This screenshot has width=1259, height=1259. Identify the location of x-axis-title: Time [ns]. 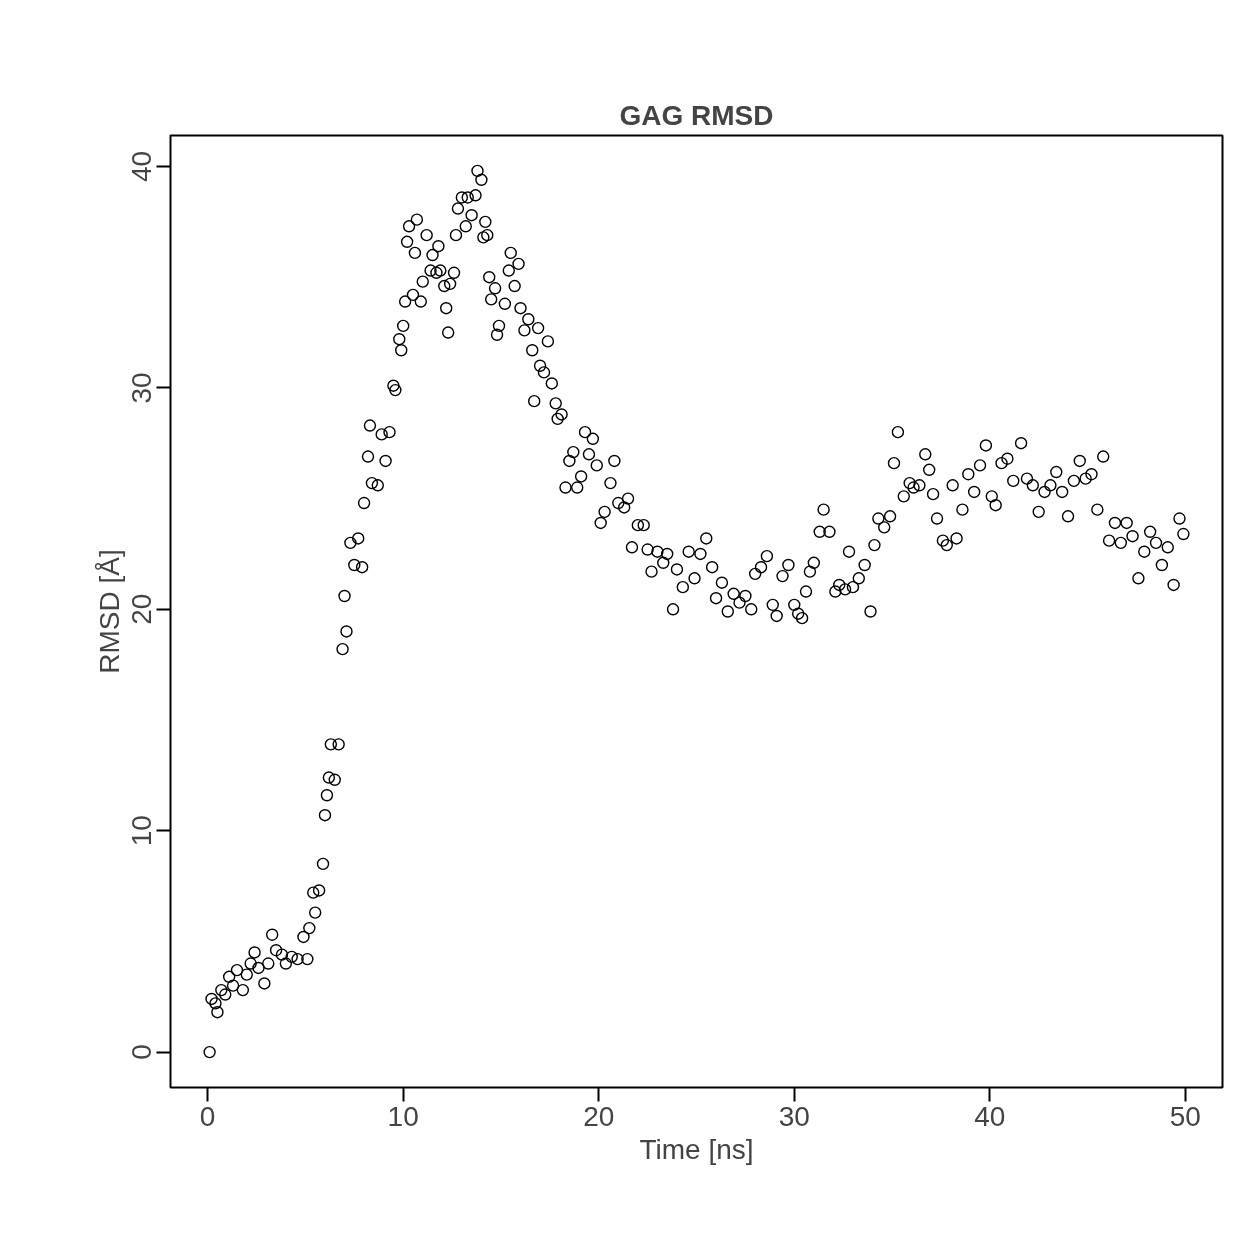
(696, 1149).